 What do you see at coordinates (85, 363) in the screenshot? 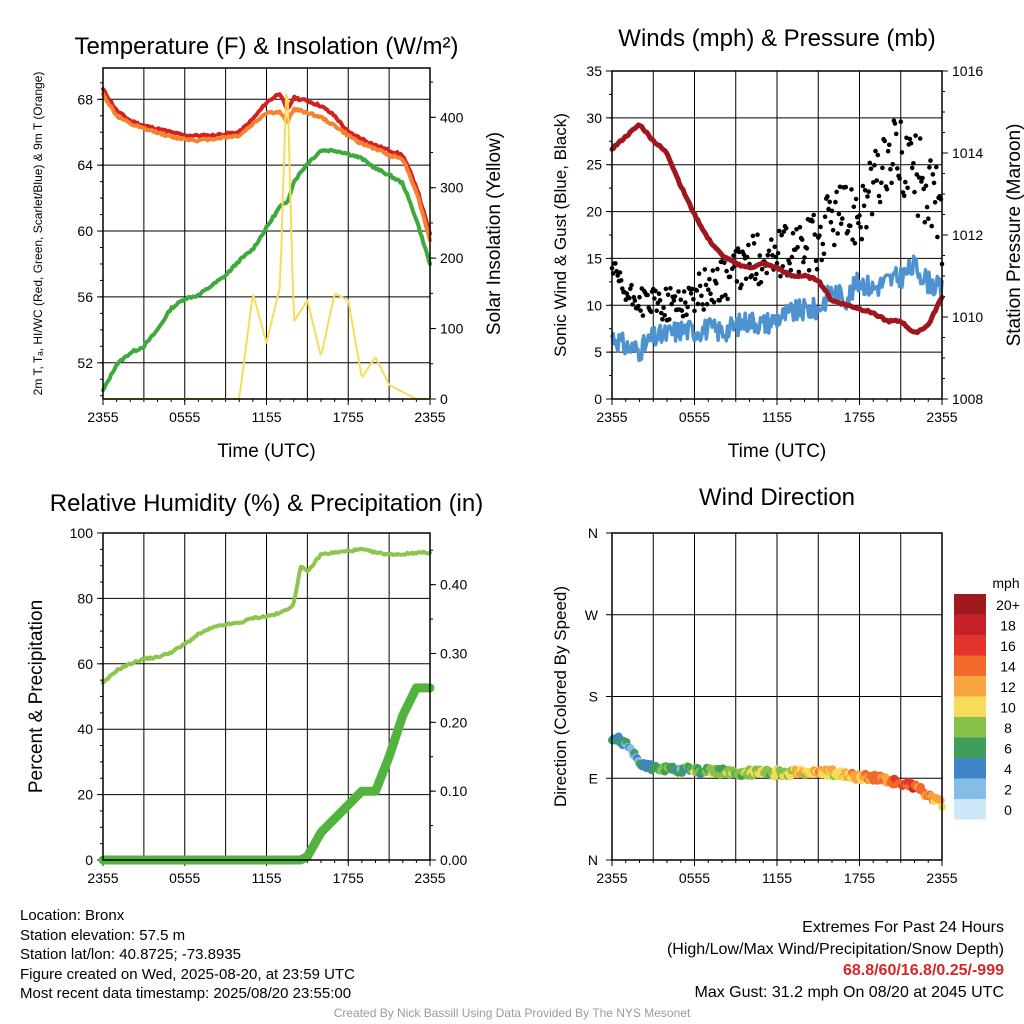
I see `y-tick-label: 52` at bounding box center [85, 363].